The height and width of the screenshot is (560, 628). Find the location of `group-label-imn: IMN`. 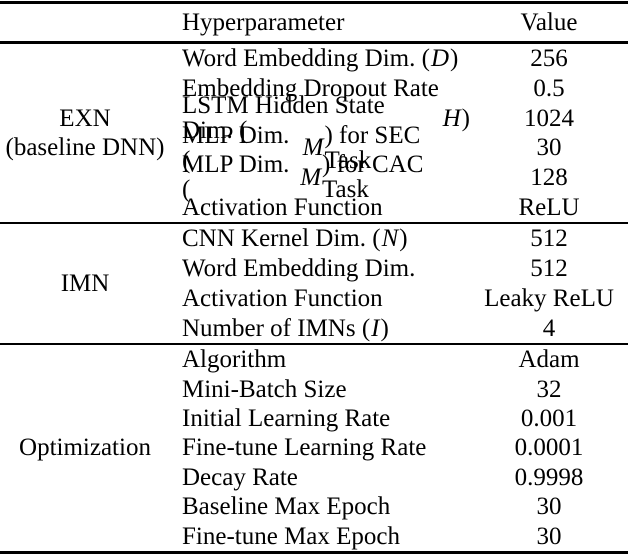

group-label-imn: IMN is located at coordinates (85, 283).